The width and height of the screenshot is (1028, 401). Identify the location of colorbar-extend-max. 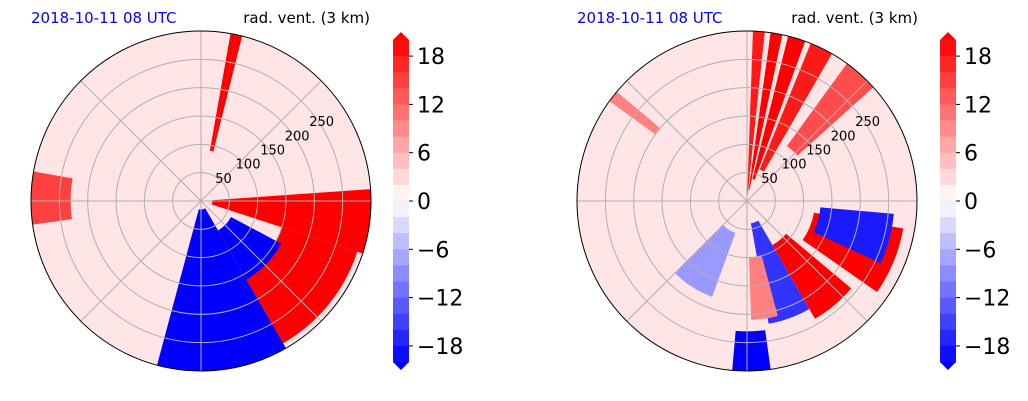
(948, 36).